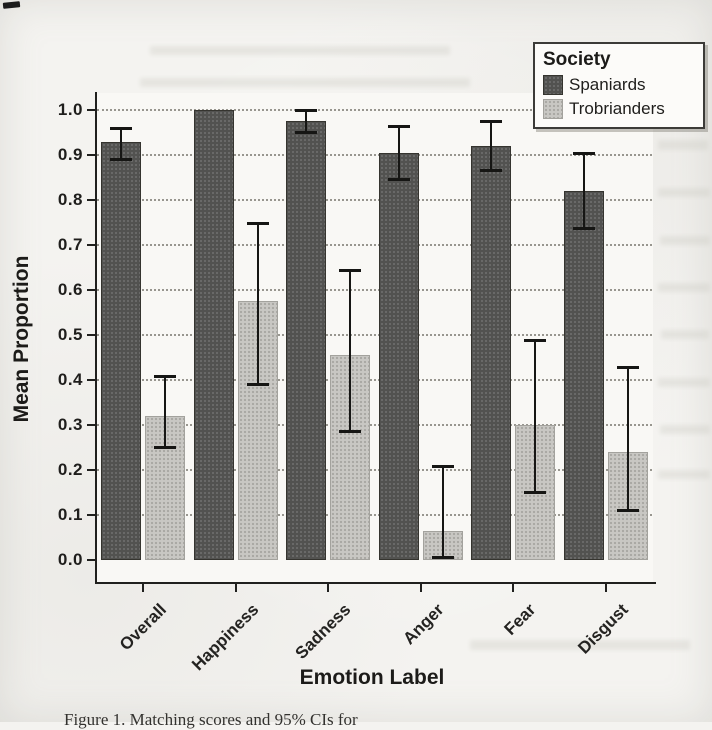 The height and width of the screenshot is (730, 712). I want to click on x-category-label: Sadness, so click(323, 631).